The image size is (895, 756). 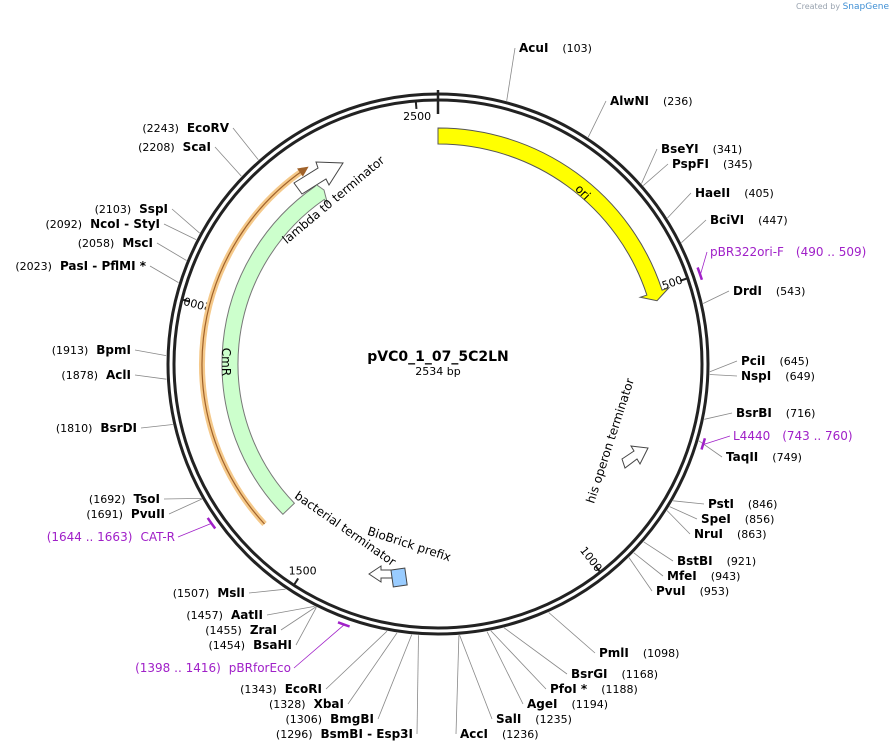 I want to click on his-terminator-arrow, so click(x=635, y=457).